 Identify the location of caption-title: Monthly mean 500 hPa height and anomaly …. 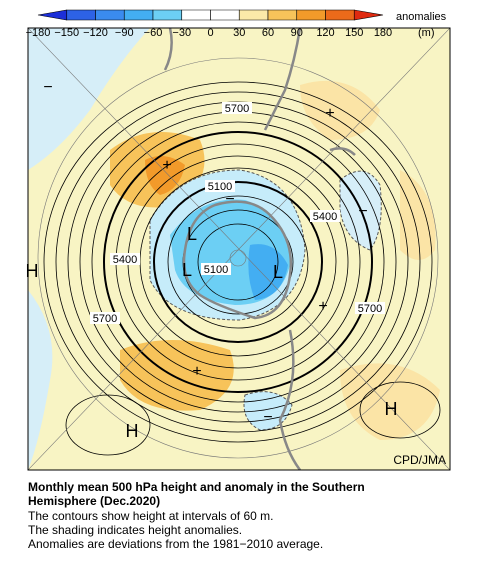
(196, 487).